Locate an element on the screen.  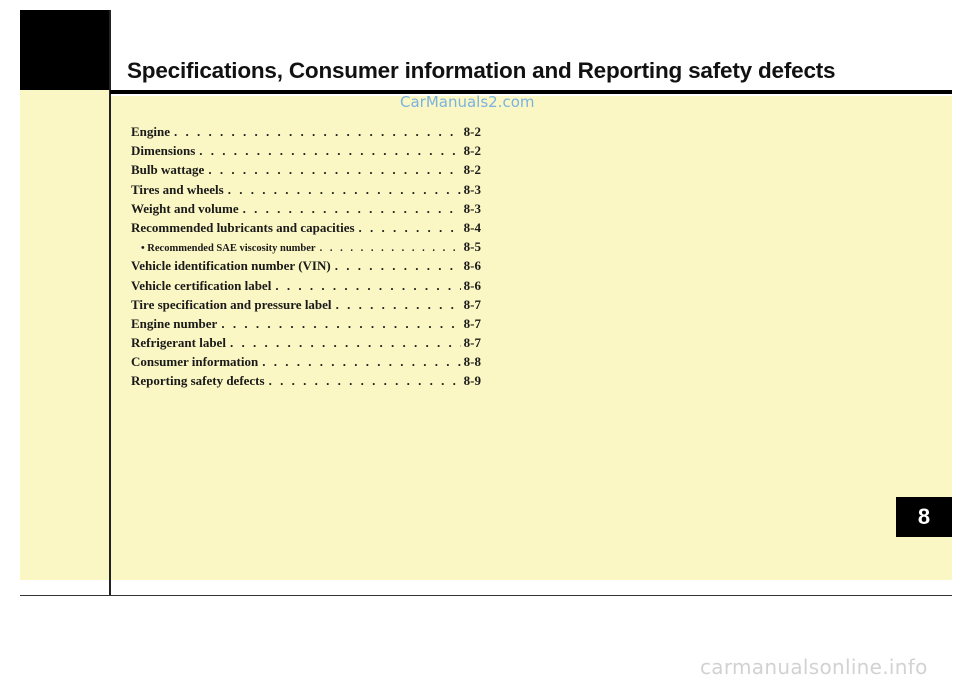
header-black-block is located at coordinates (65, 50).